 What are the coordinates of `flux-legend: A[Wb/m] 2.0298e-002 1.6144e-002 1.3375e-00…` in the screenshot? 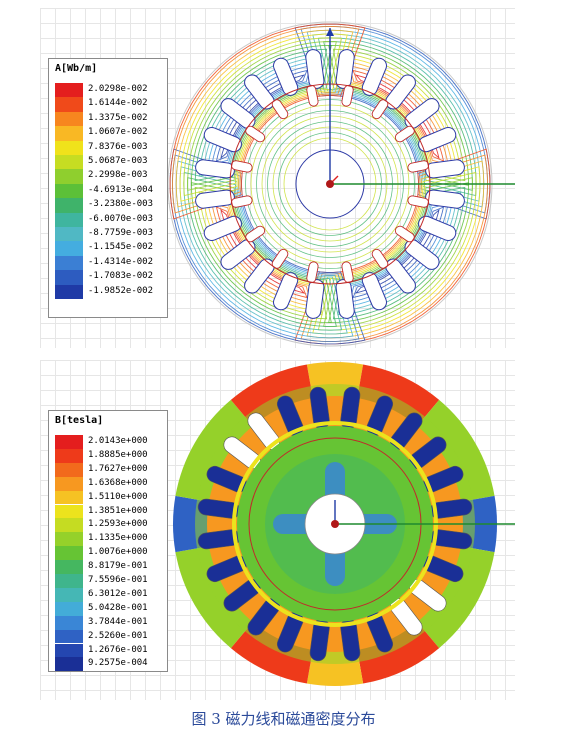 It's located at (108, 188).